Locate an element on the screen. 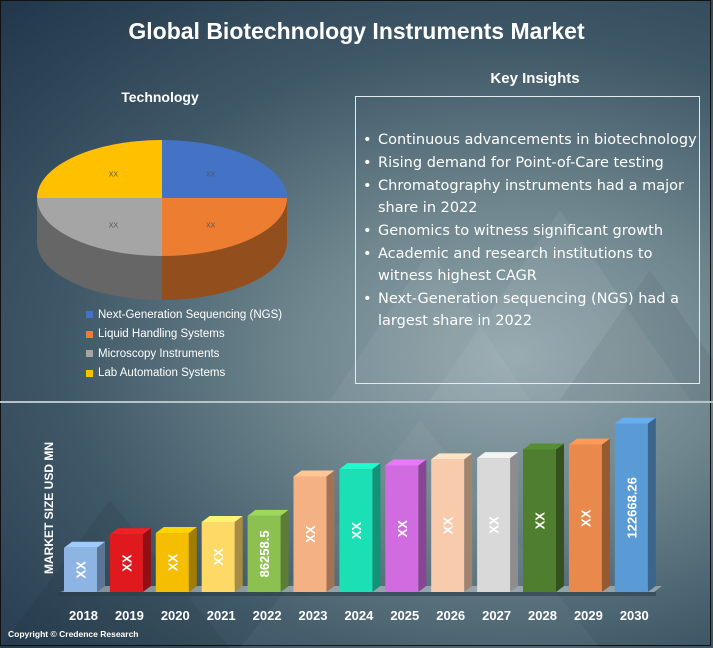 The height and width of the screenshot is (648, 713). x-tick-label: 2022 is located at coordinates (267, 615).